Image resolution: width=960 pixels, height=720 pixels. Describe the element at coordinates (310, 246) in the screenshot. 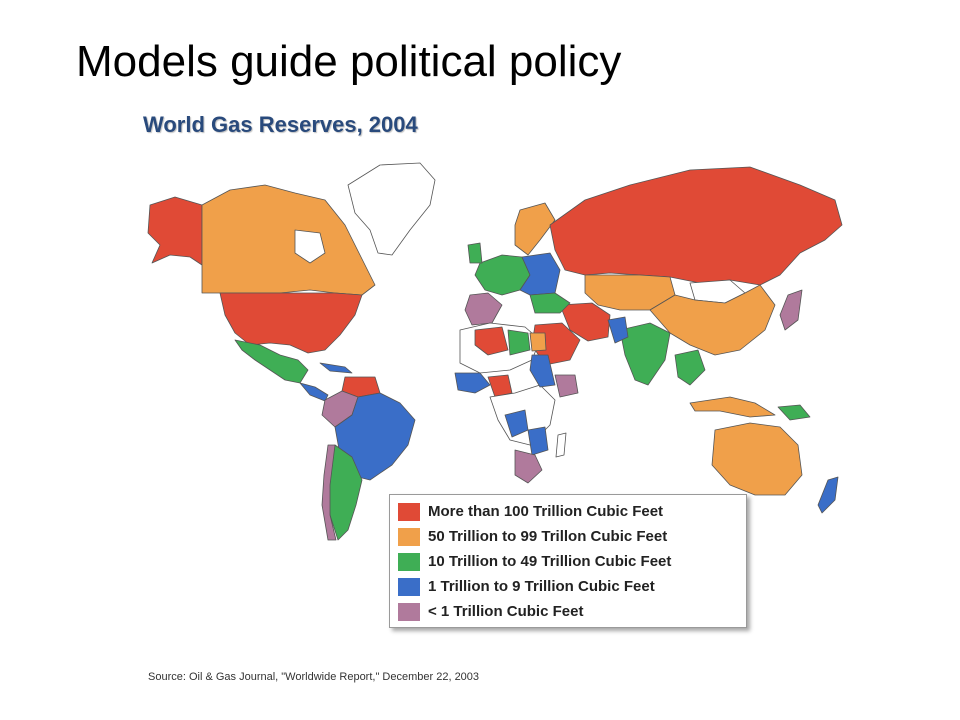

I see `hudson-bay` at that location.